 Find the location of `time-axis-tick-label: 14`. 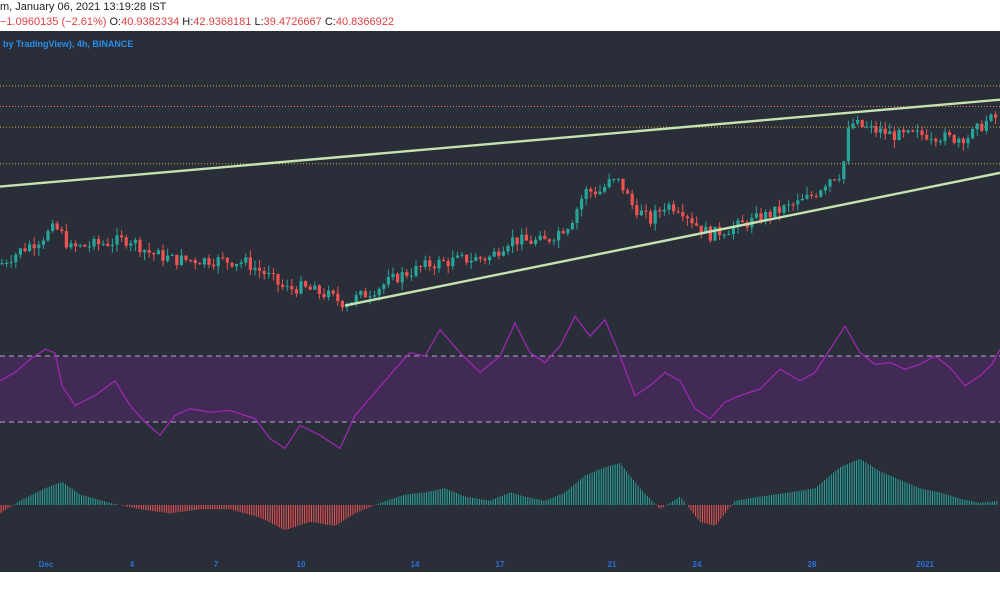

time-axis-tick-label: 14 is located at coordinates (415, 564).